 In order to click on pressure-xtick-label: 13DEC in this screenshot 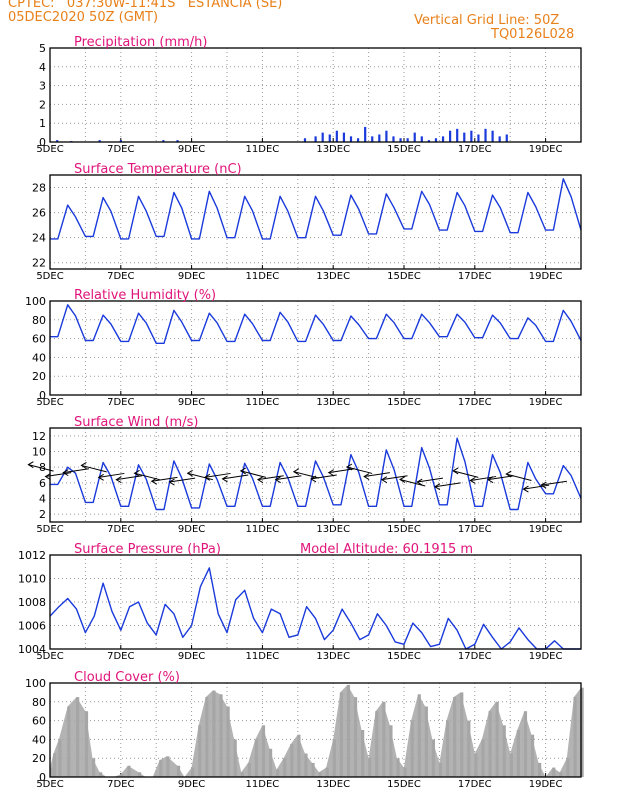, I will do `click(333, 656)`.